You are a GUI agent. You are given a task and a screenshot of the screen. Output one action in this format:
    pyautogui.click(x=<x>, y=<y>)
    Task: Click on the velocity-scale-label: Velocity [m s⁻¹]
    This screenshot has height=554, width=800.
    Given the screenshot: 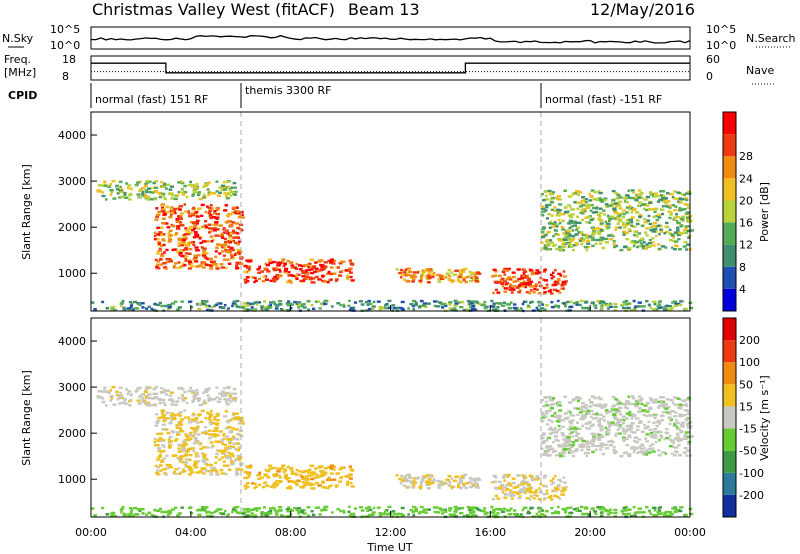 What is the action you would take?
    pyautogui.click(x=764, y=417)
    